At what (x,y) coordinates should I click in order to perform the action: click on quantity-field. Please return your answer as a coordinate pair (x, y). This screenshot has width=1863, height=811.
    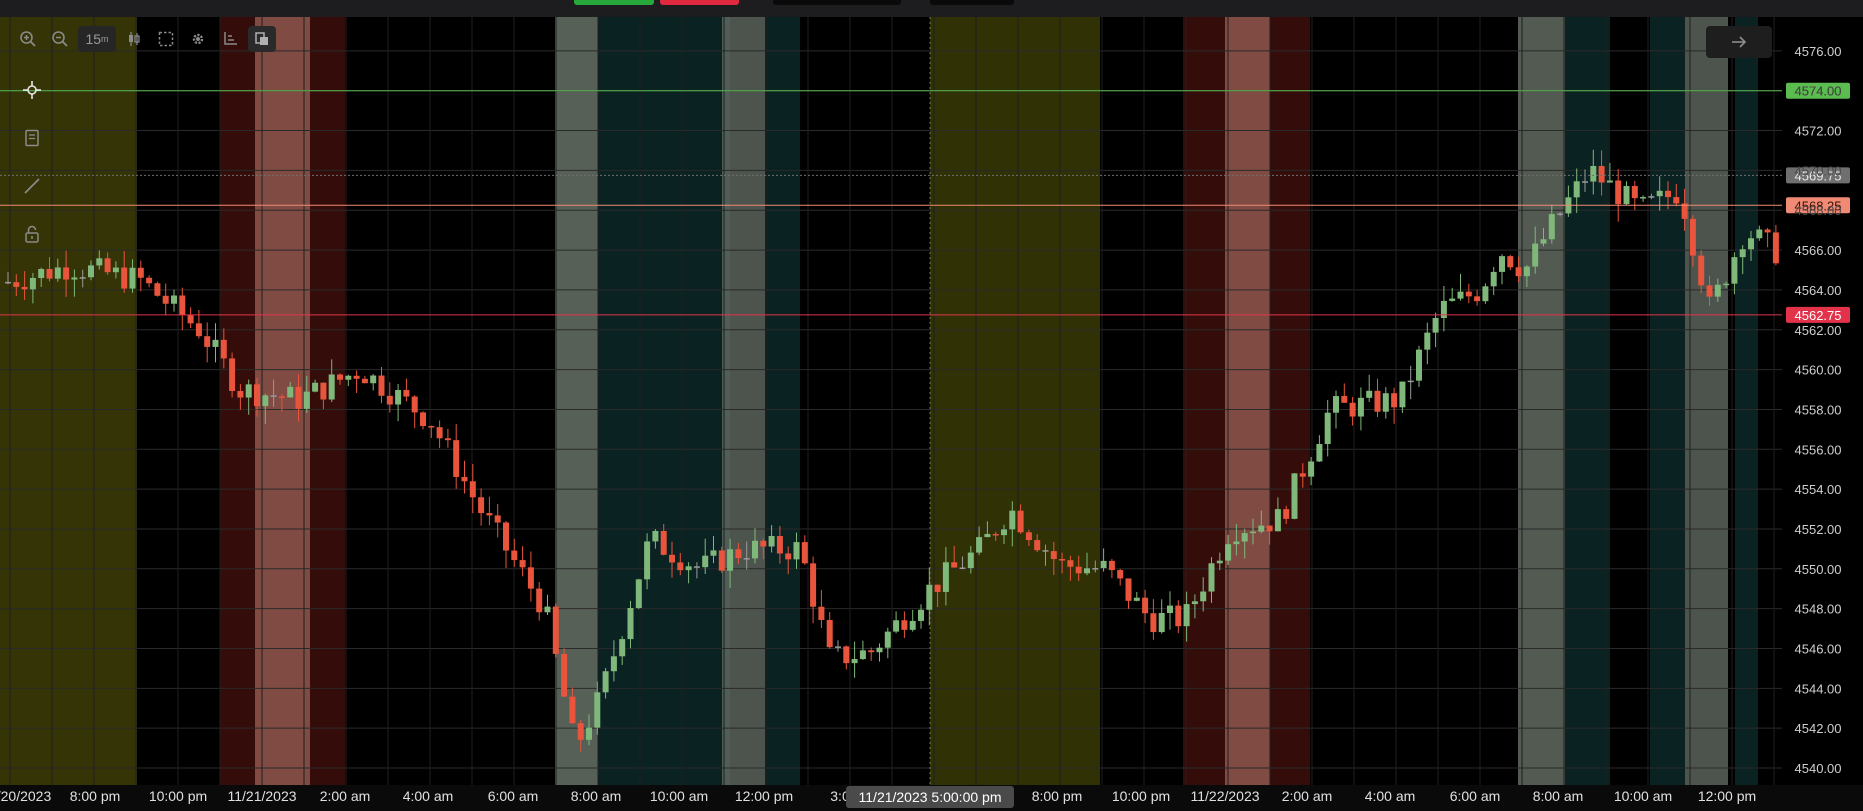
    Looking at the image, I should click on (837, 2).